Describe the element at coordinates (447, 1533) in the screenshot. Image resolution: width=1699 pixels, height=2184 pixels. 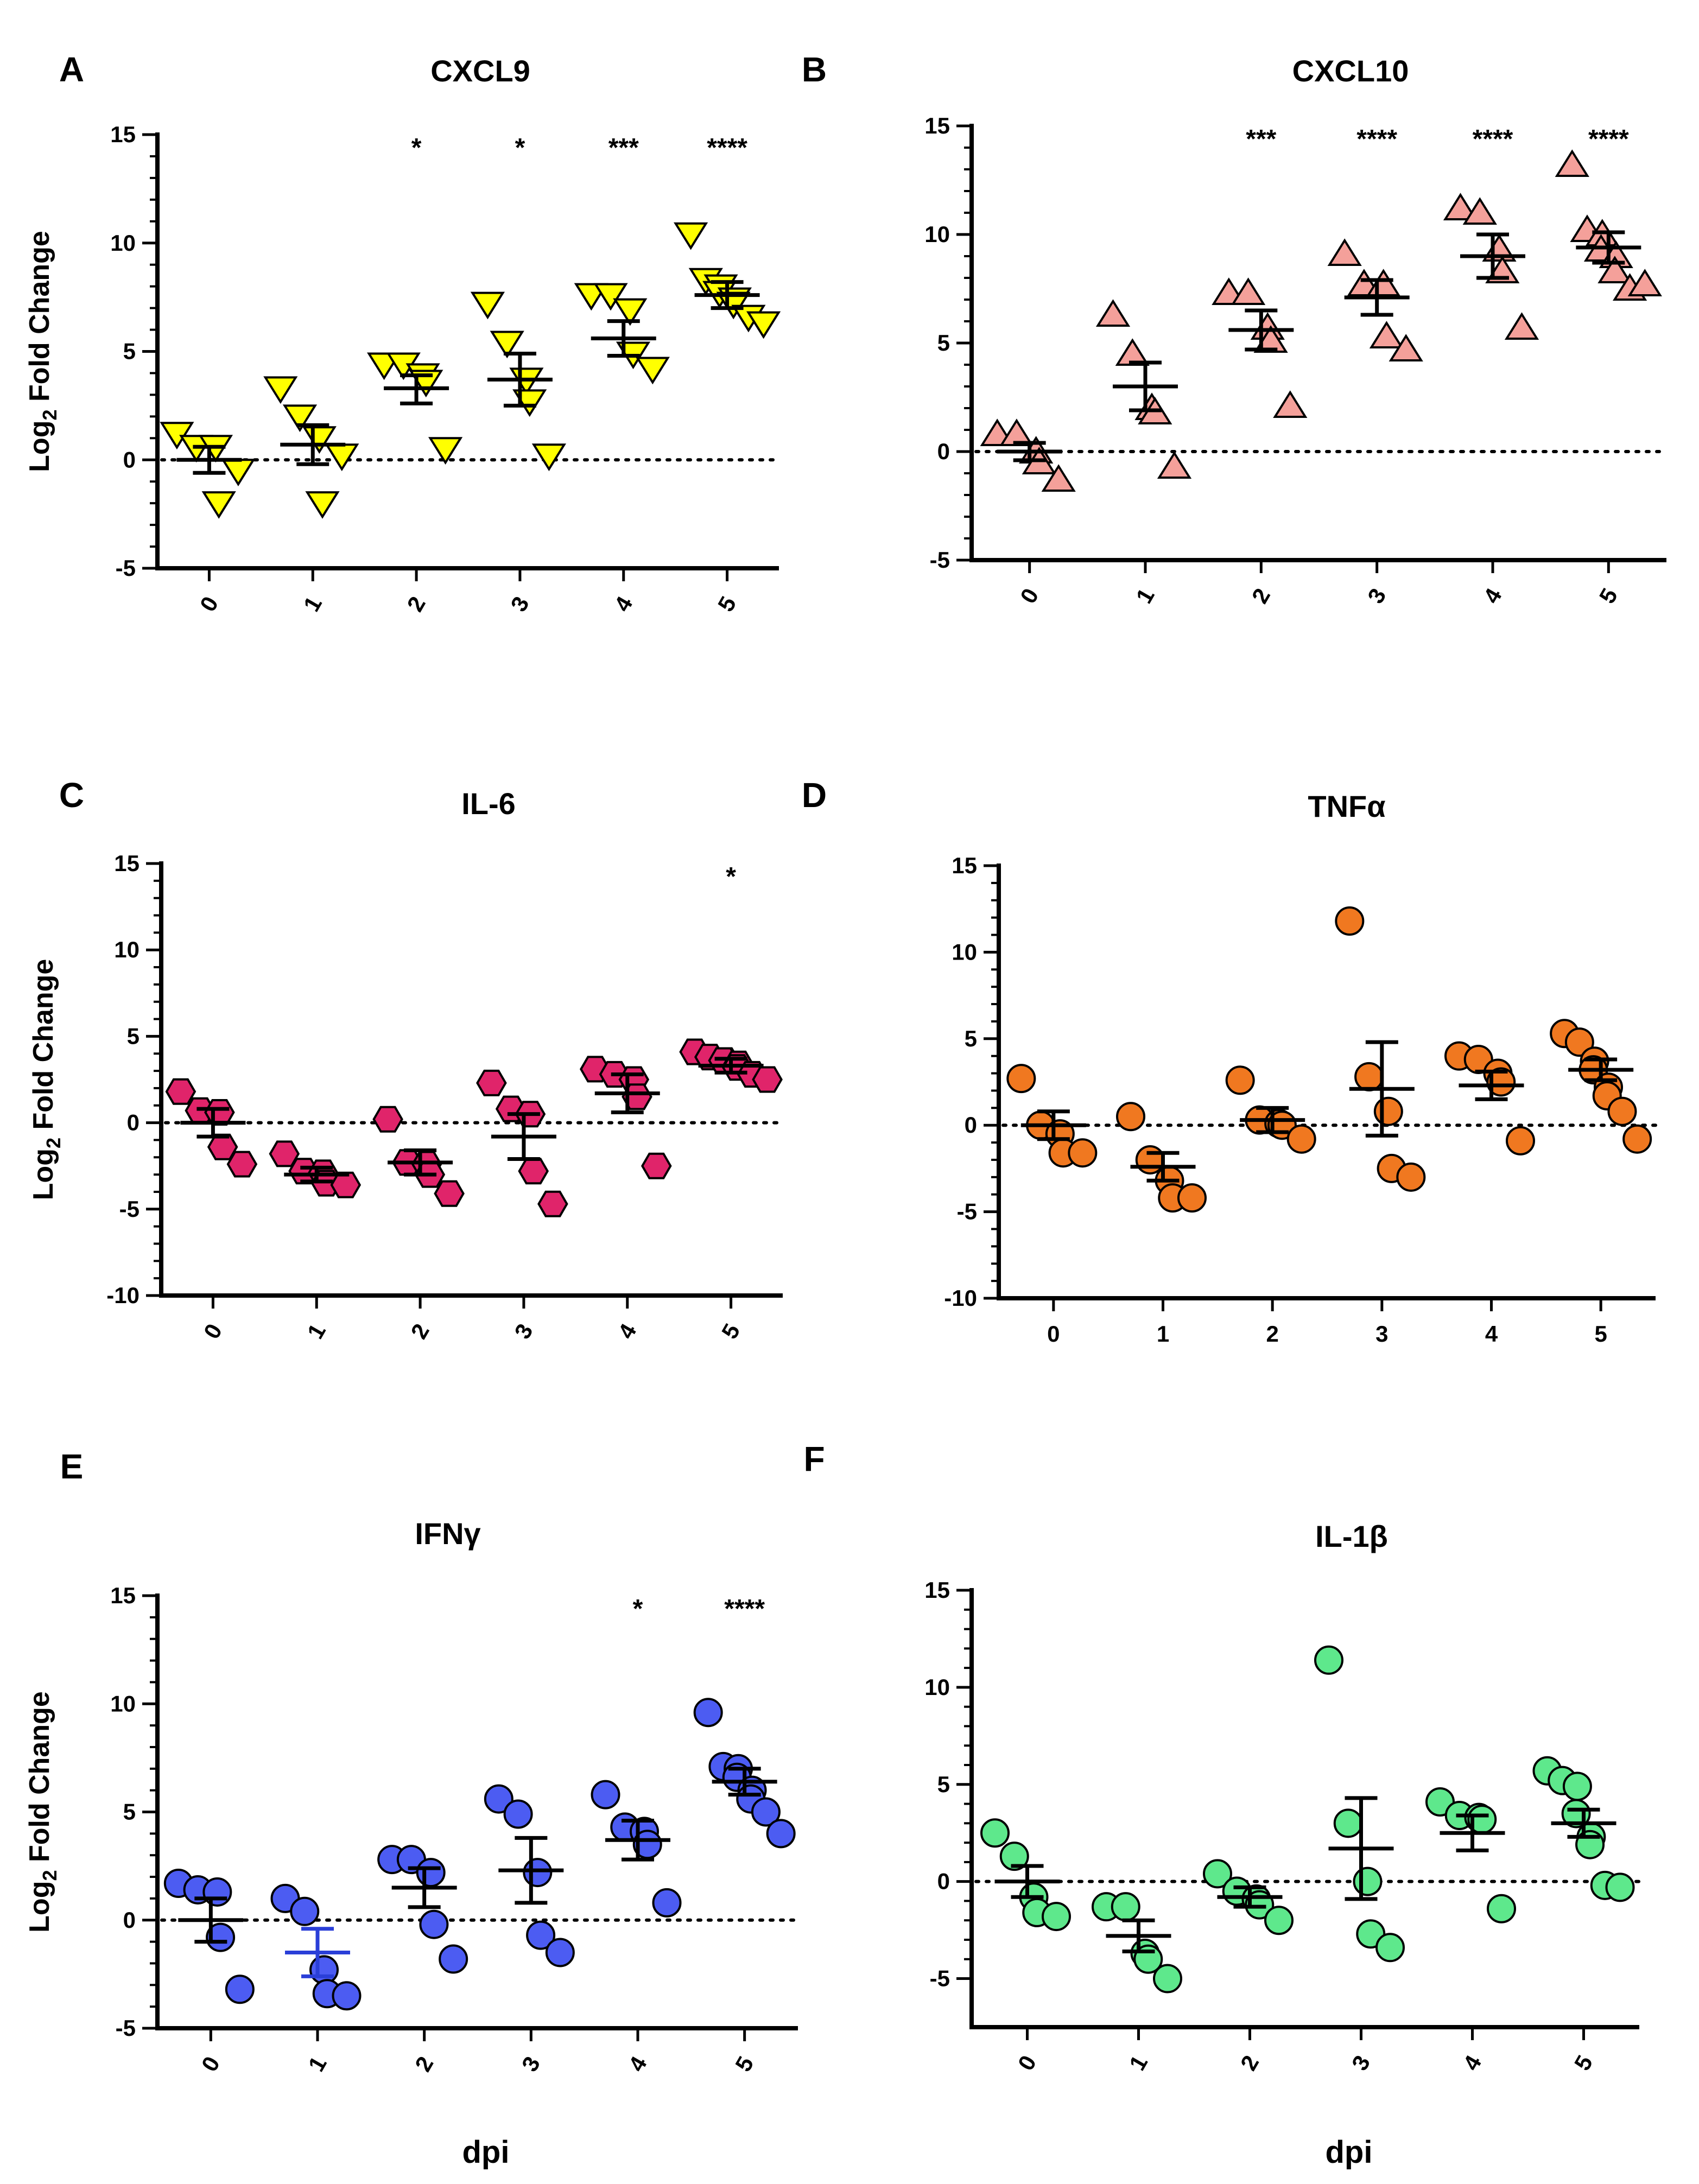
I see `panel-title: IFNγ` at that location.